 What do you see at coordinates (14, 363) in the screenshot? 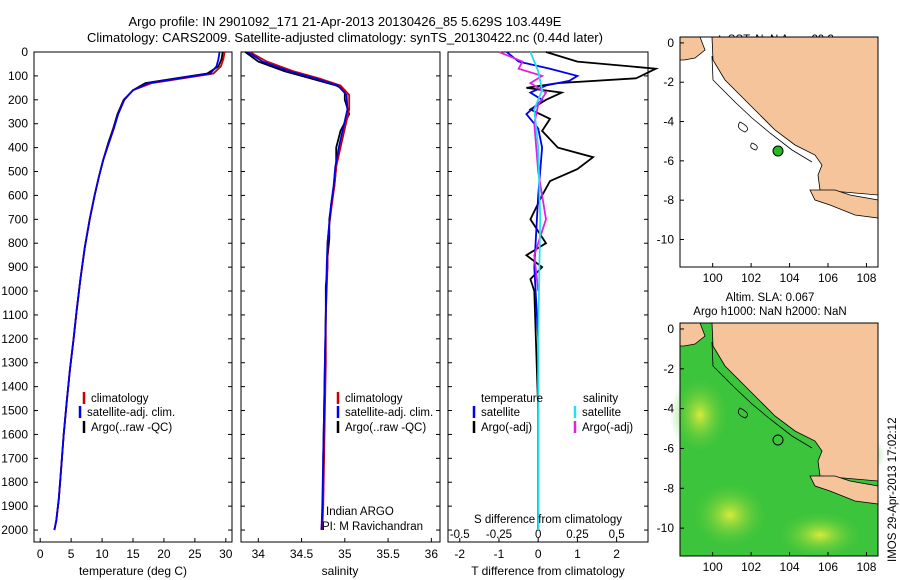
I see `depth-tick-label: 1300` at bounding box center [14, 363].